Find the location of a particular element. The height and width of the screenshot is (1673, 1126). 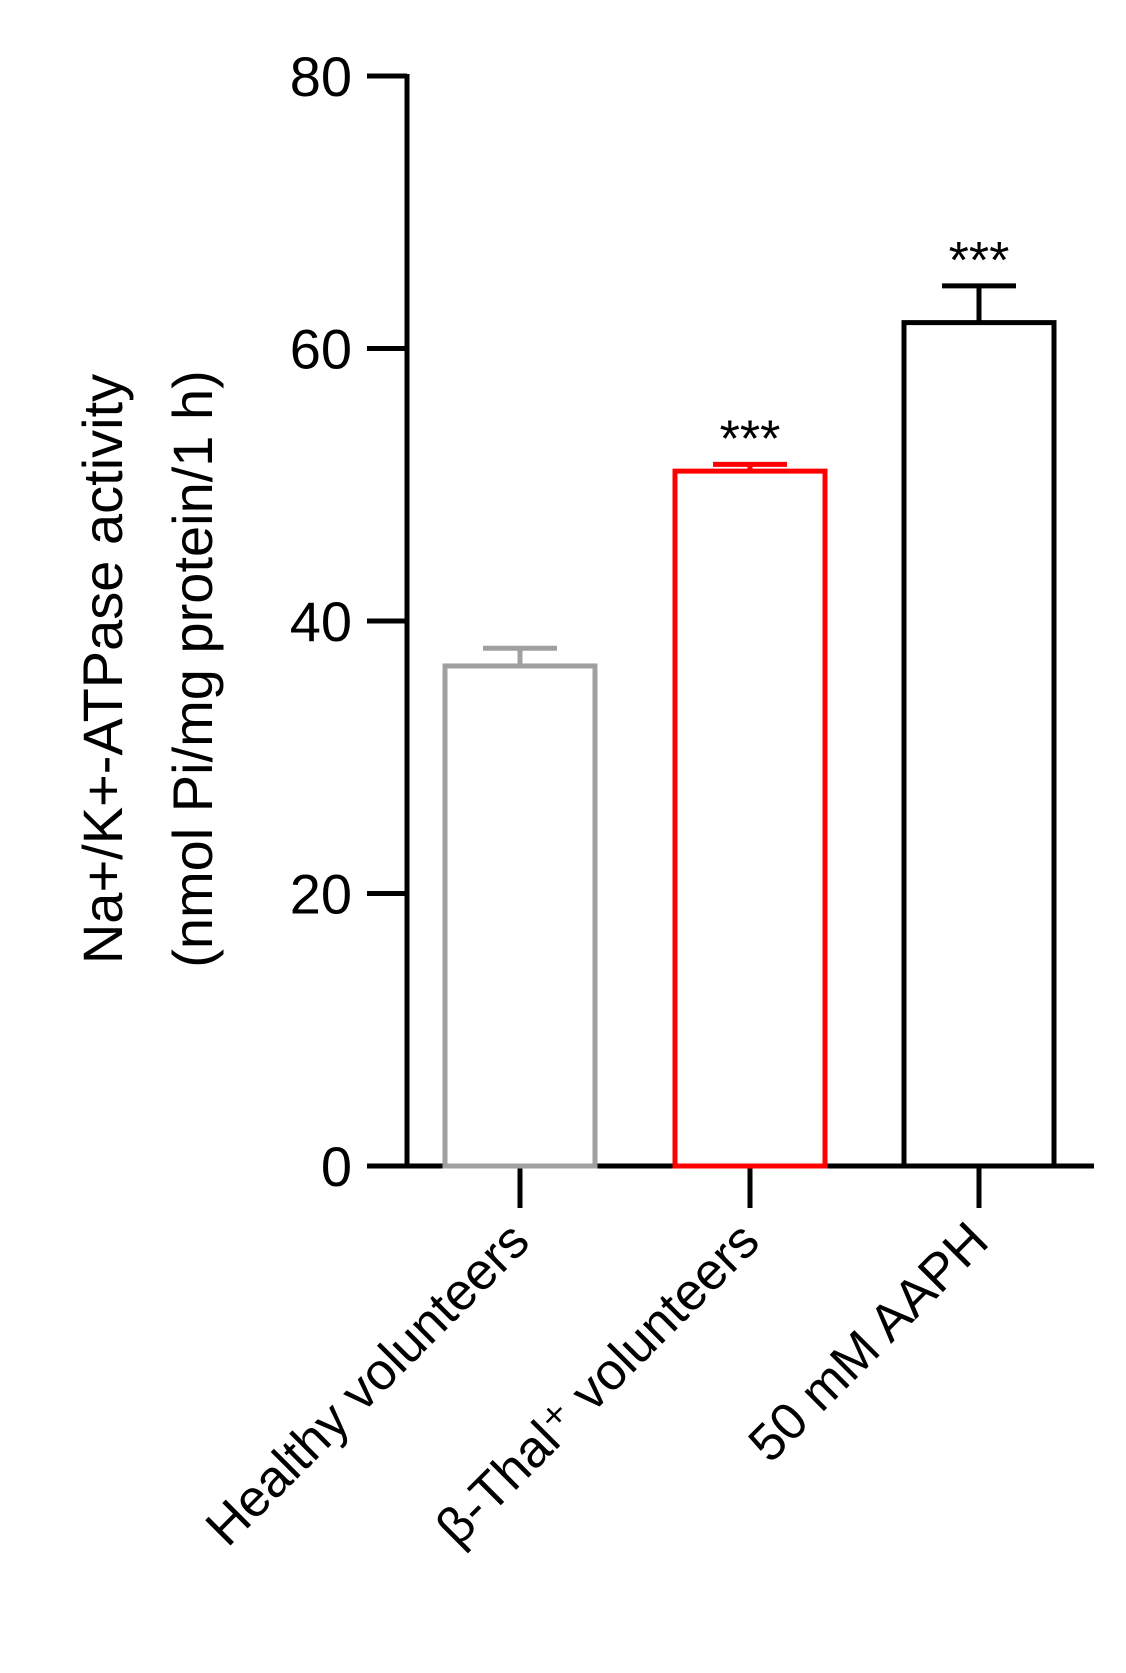

y-tick-label: 80 is located at coordinates (321, 76).